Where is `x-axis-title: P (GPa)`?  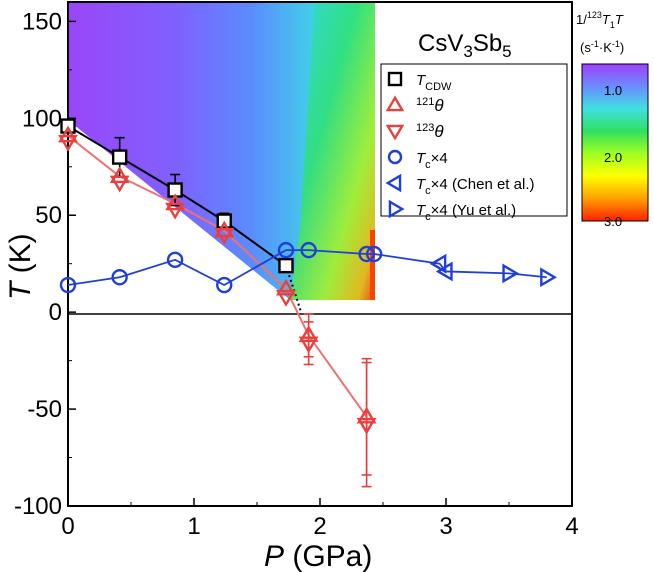
x-axis-title: P (GPa) is located at coordinates (318, 556).